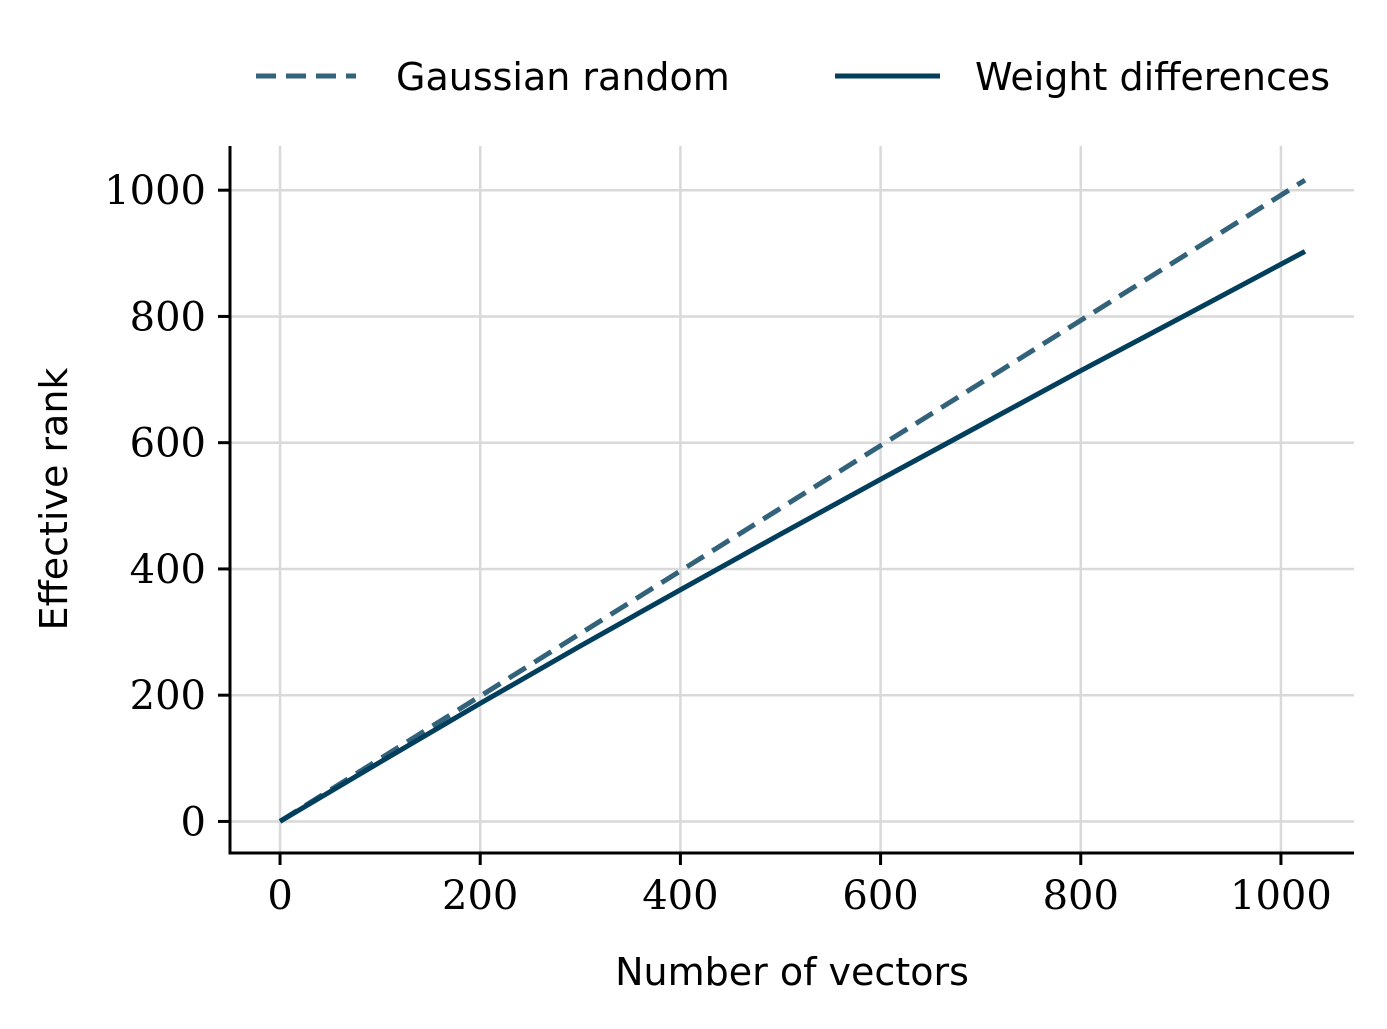  I want to click on legend: Gaussian random Weight differences, so click(793, 77).